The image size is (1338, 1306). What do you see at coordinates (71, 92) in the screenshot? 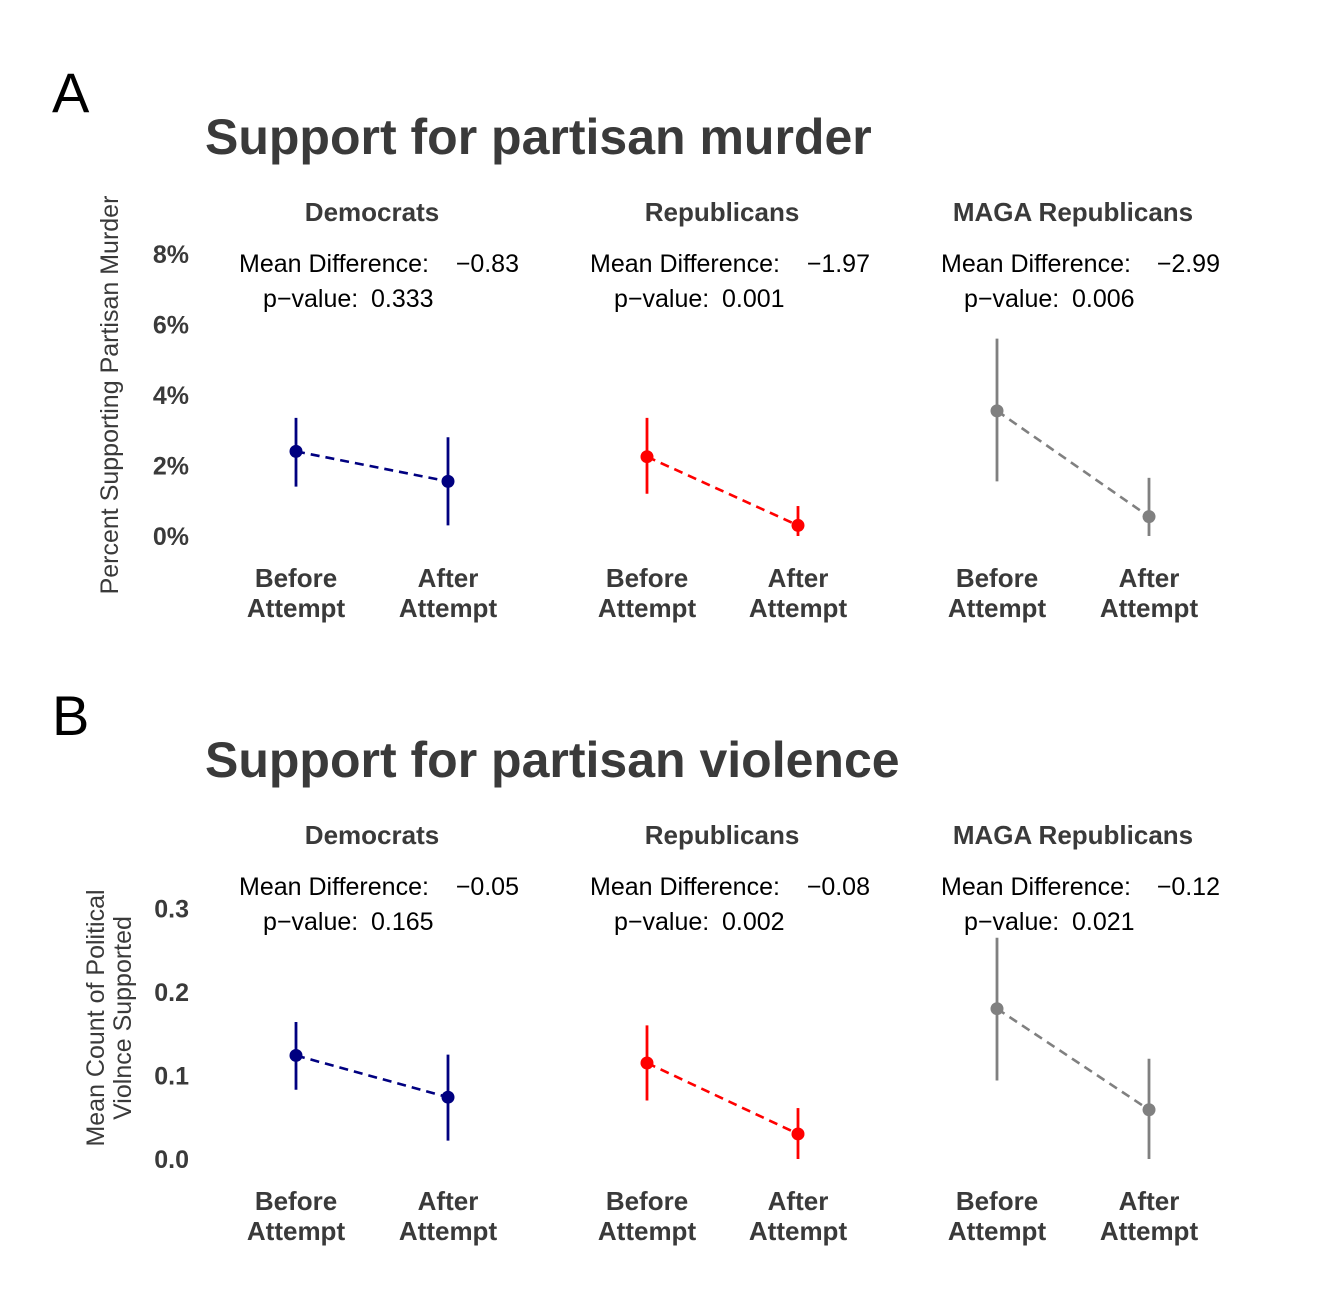
I see `panel-label: A` at bounding box center [71, 92].